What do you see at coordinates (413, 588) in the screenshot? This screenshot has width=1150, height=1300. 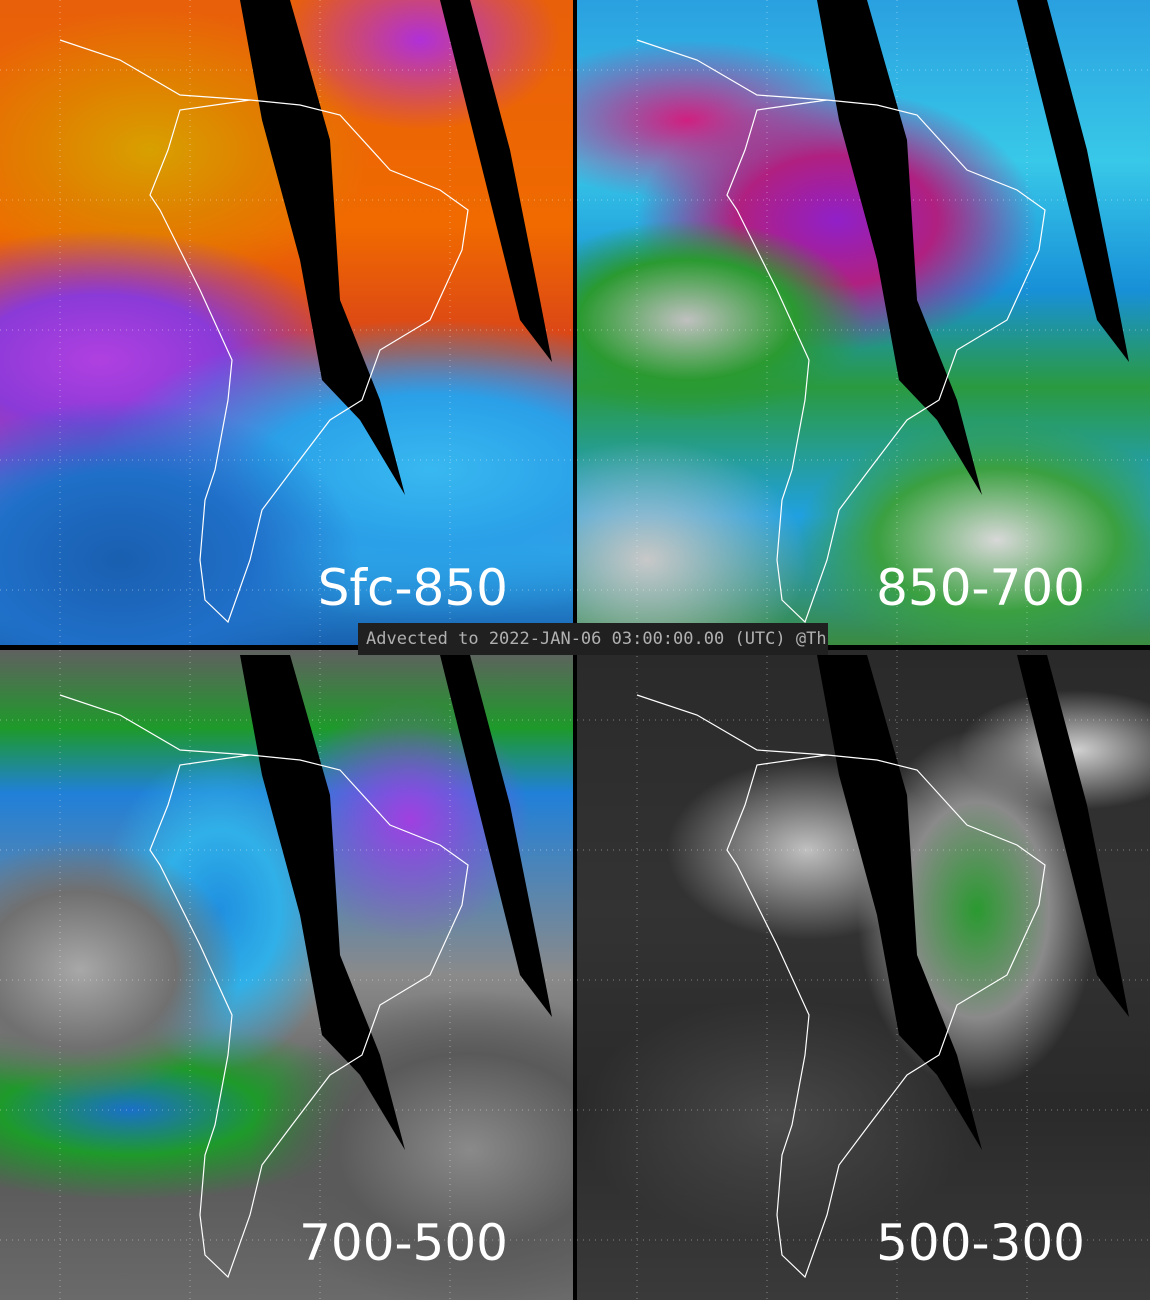 I see `layer-label: Sfc-850` at bounding box center [413, 588].